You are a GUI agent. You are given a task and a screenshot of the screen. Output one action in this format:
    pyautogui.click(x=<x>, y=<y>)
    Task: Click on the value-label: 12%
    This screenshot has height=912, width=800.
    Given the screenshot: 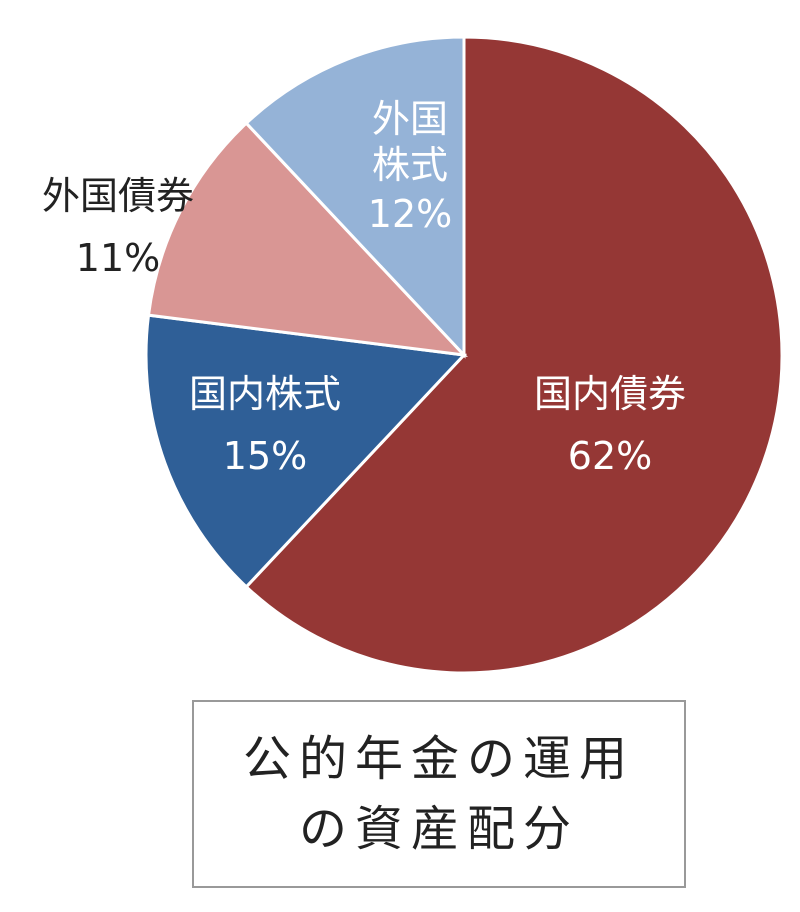 What is the action you would take?
    pyautogui.click(x=410, y=214)
    